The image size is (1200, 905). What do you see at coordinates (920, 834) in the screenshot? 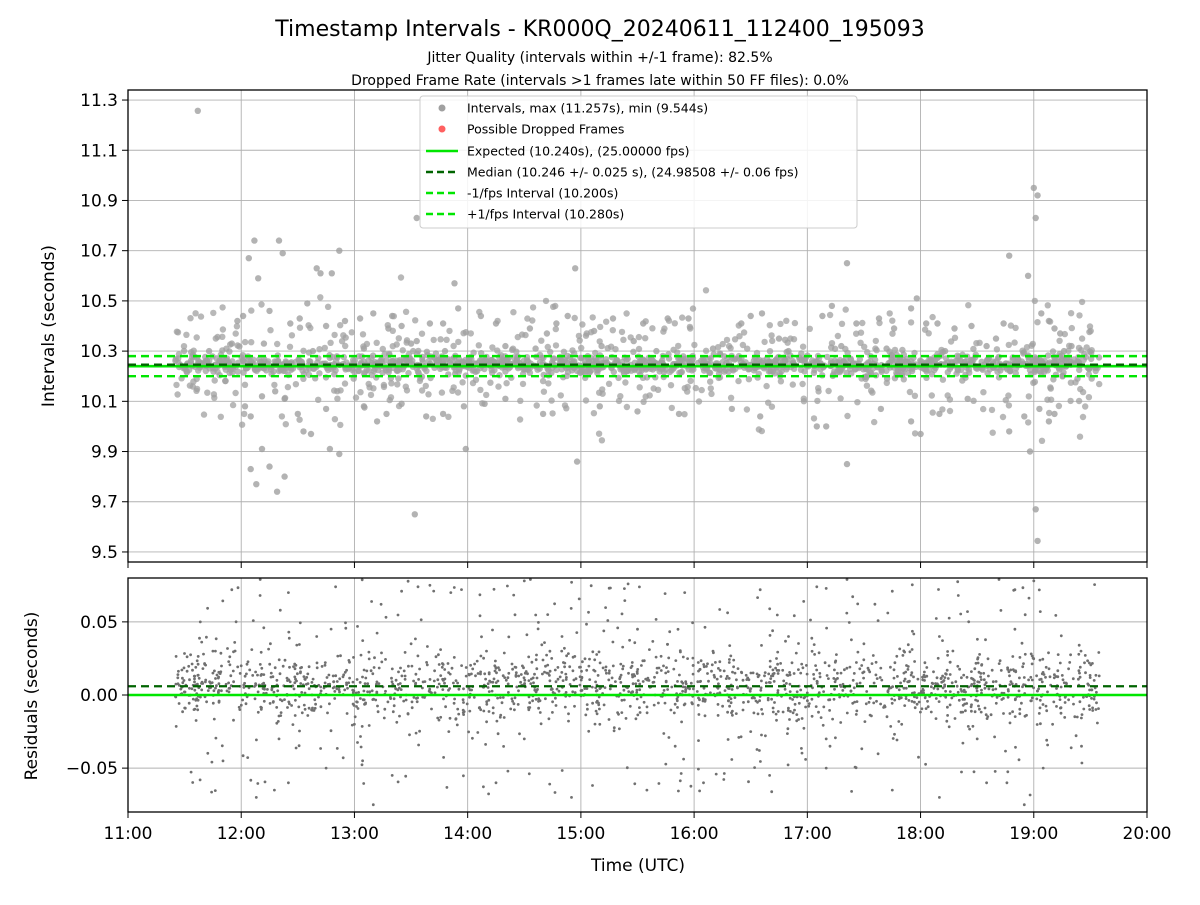
I see `x-tick-label: 18:00` at bounding box center [920, 834].